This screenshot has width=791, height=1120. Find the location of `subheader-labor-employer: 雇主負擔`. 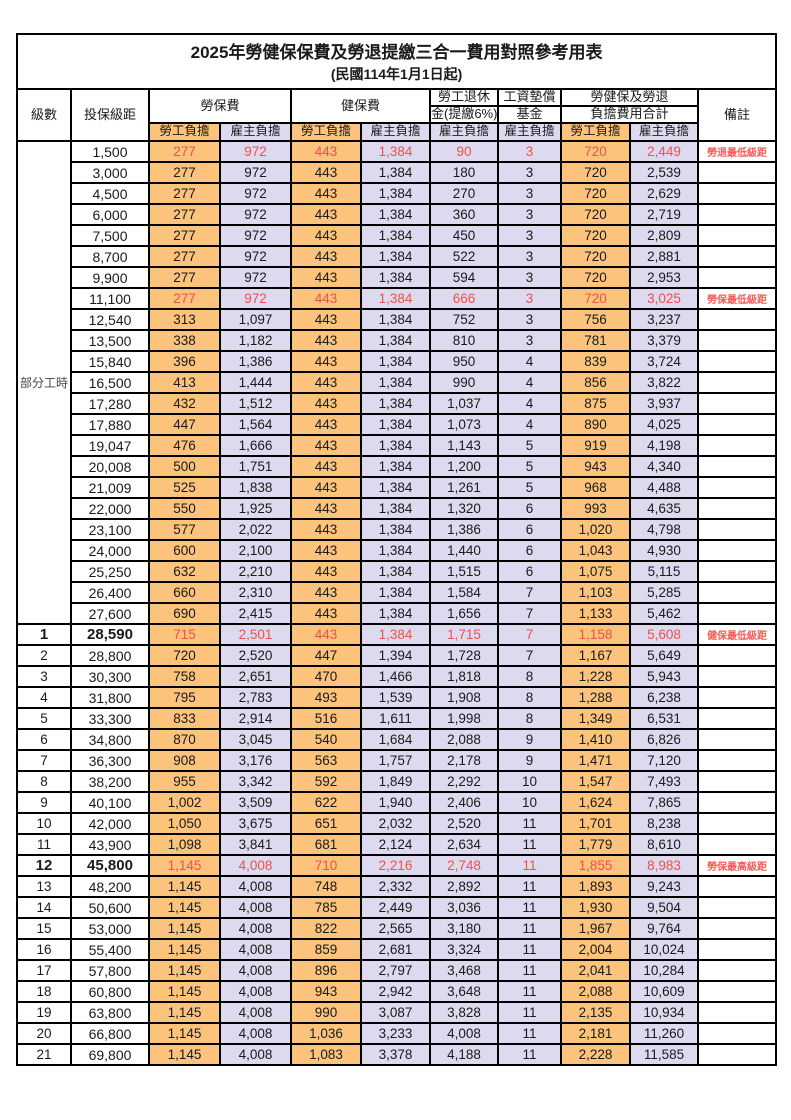

subheader-labor-employer: 雇主負擔 is located at coordinates (255, 132).